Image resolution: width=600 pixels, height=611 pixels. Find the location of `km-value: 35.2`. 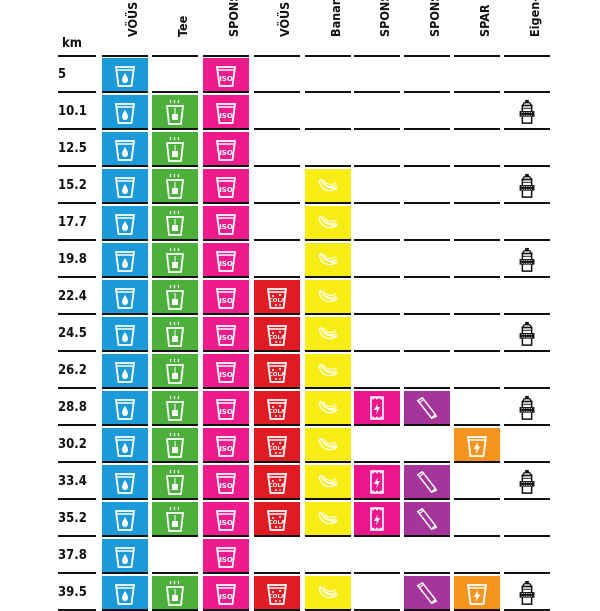

km-value: 35.2 is located at coordinates (72, 518).